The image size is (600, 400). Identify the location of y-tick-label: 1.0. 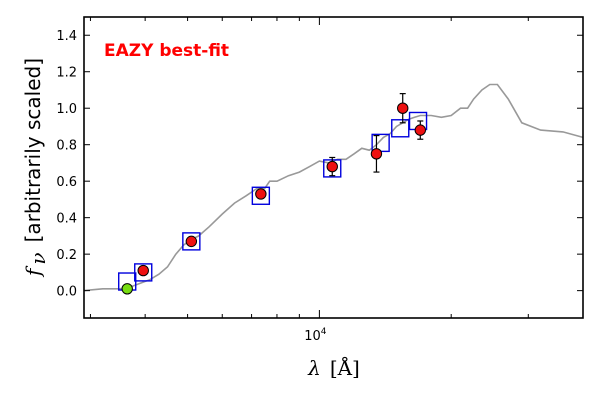
(66, 109).